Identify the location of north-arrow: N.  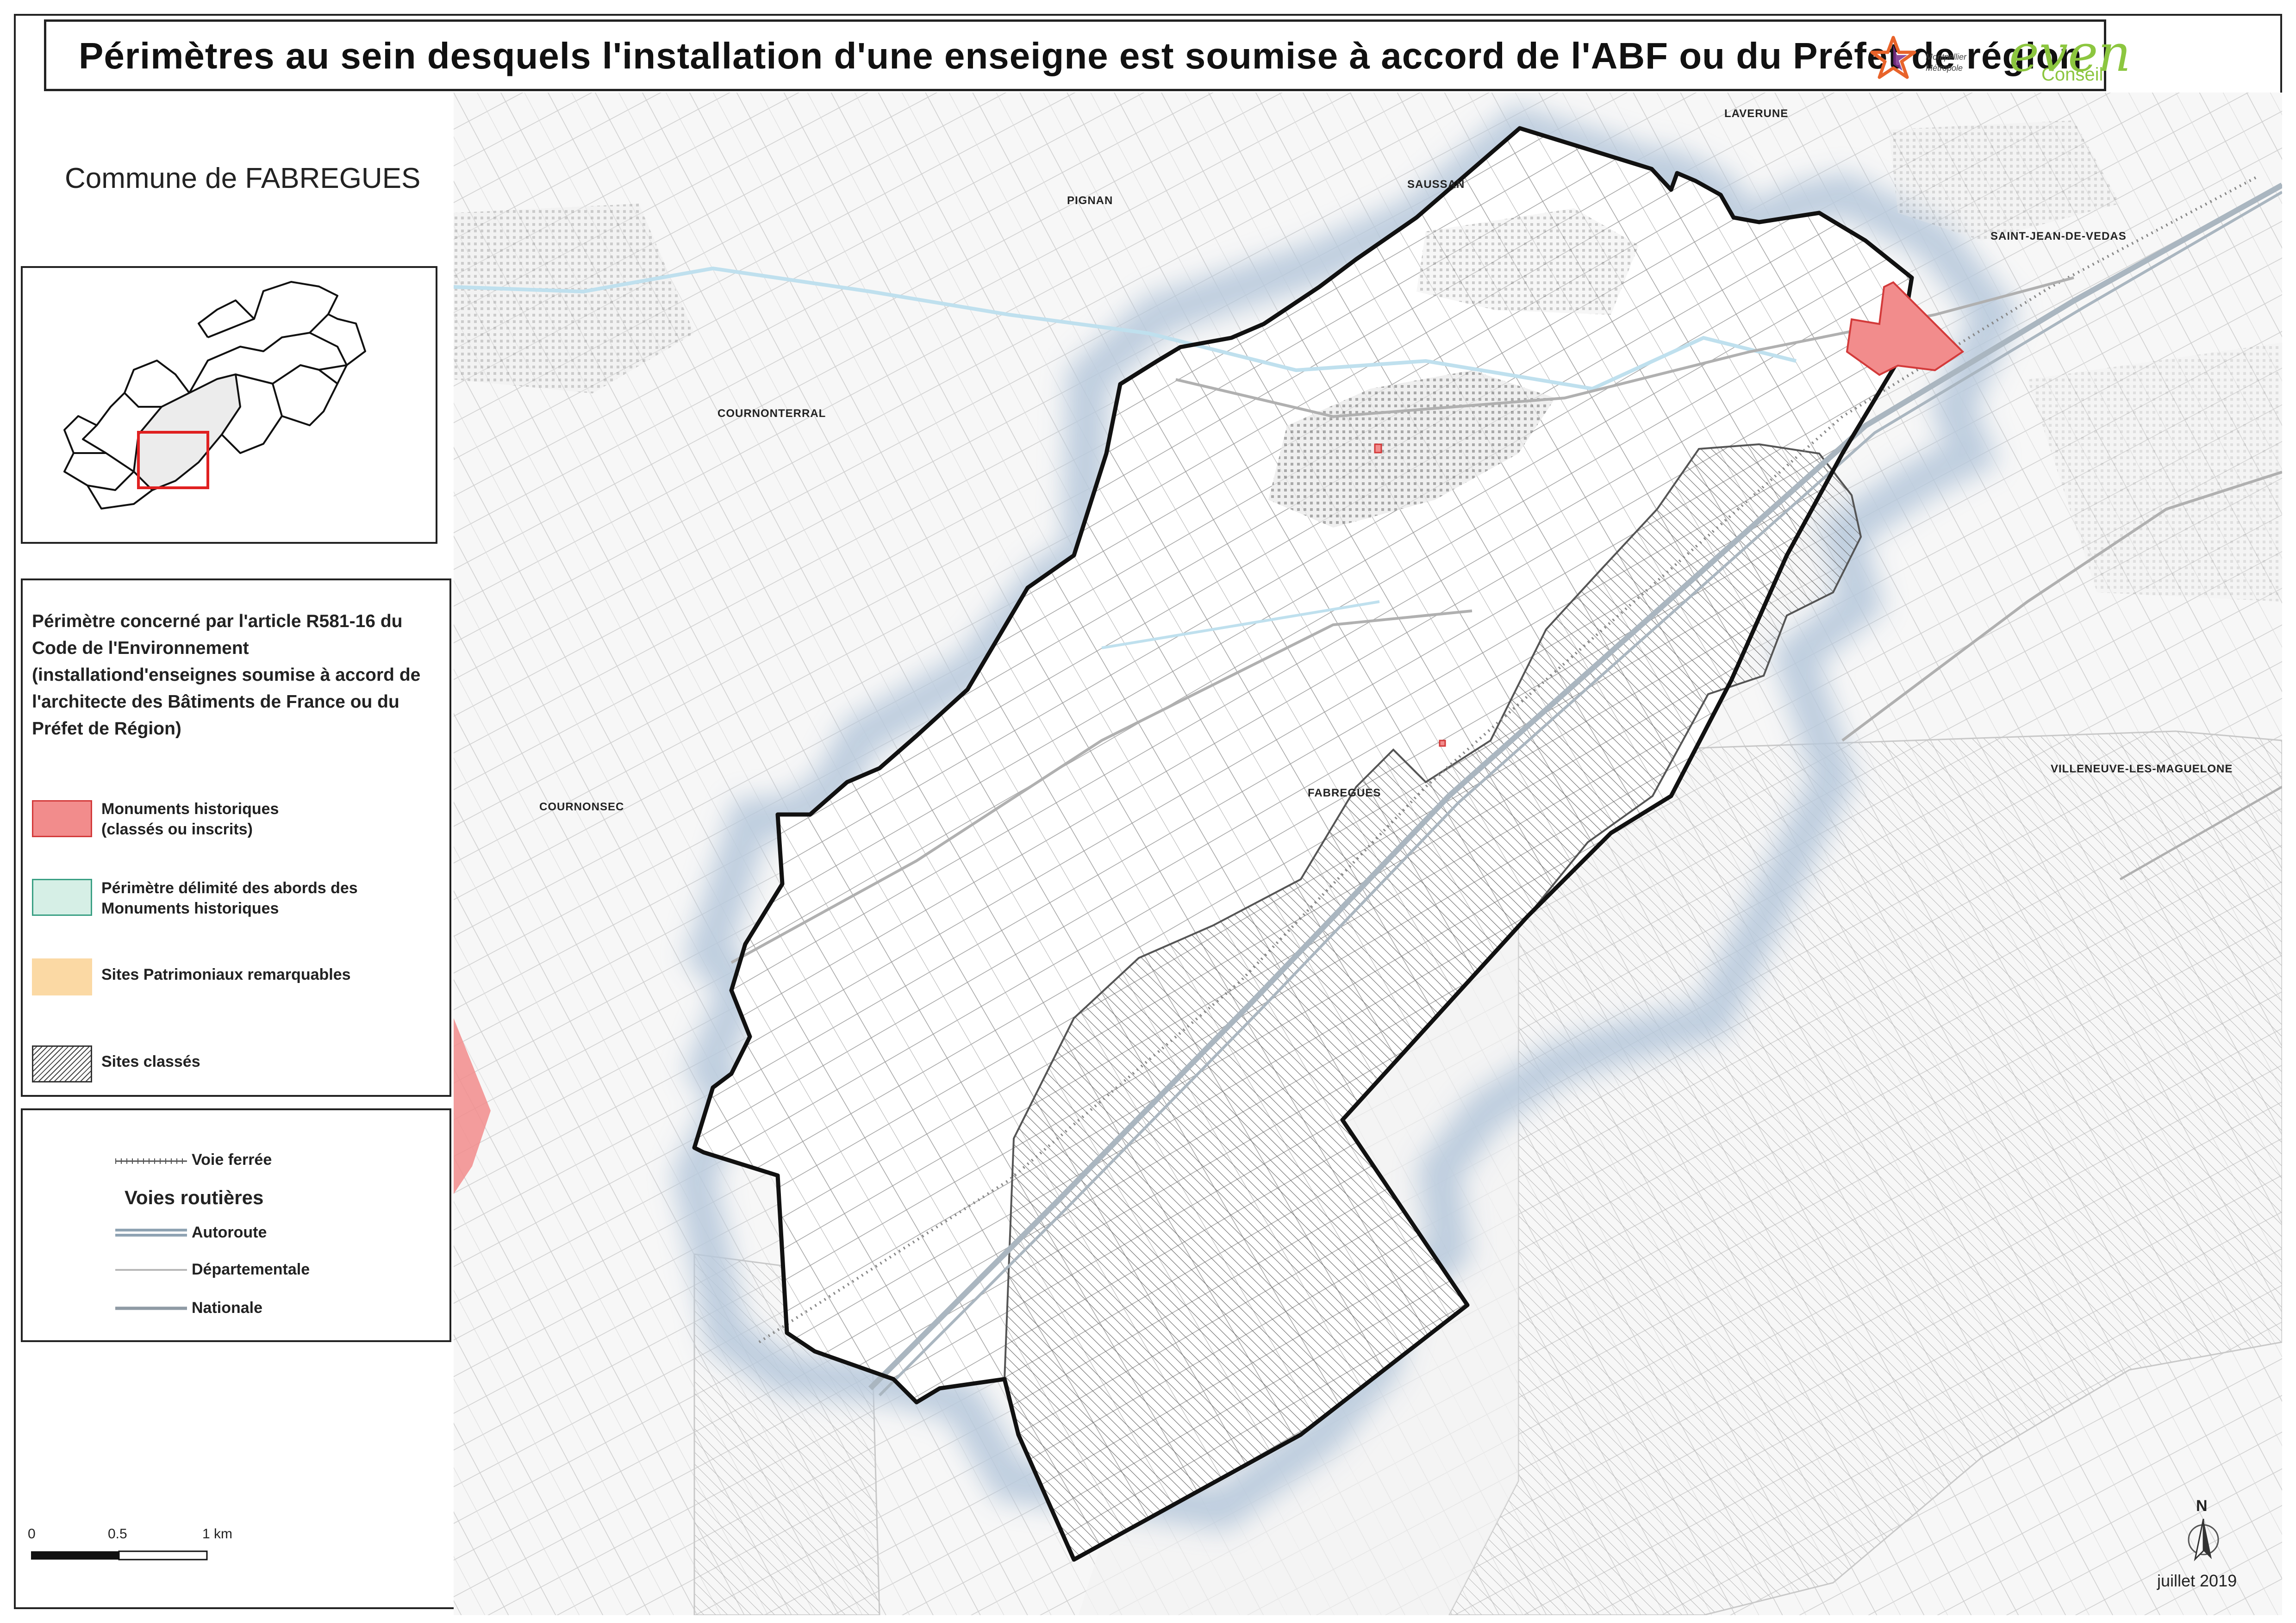
(2203, 1534).